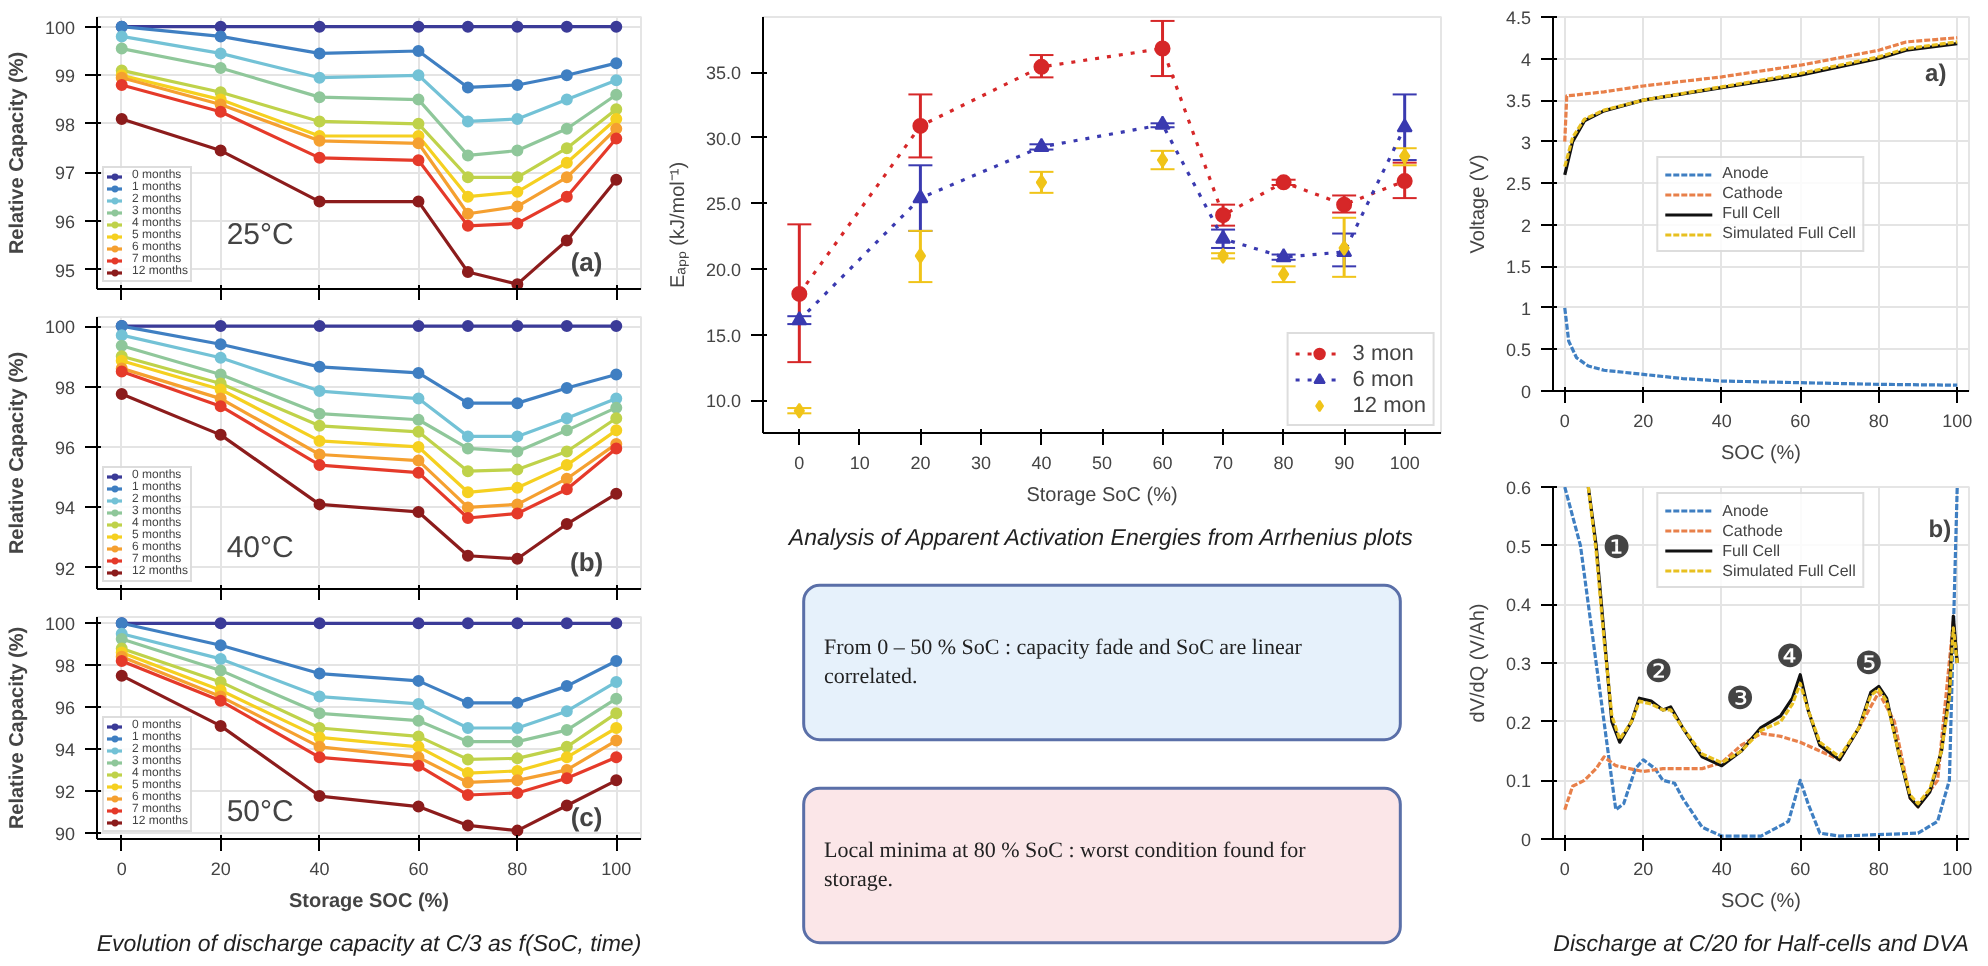  I want to click on y-tick-label: 90, so click(65, 833).